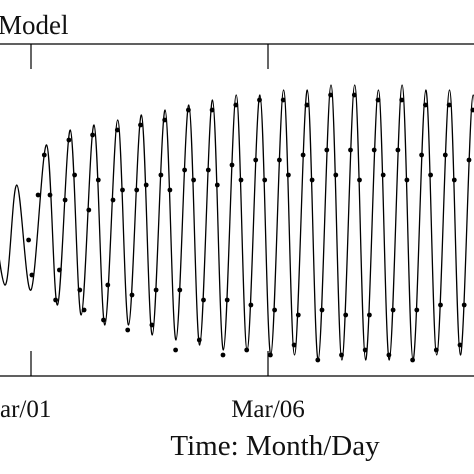 The image size is (474, 474). Describe the element at coordinates (34, 25) in the screenshot. I see `chart-title: Model` at that location.